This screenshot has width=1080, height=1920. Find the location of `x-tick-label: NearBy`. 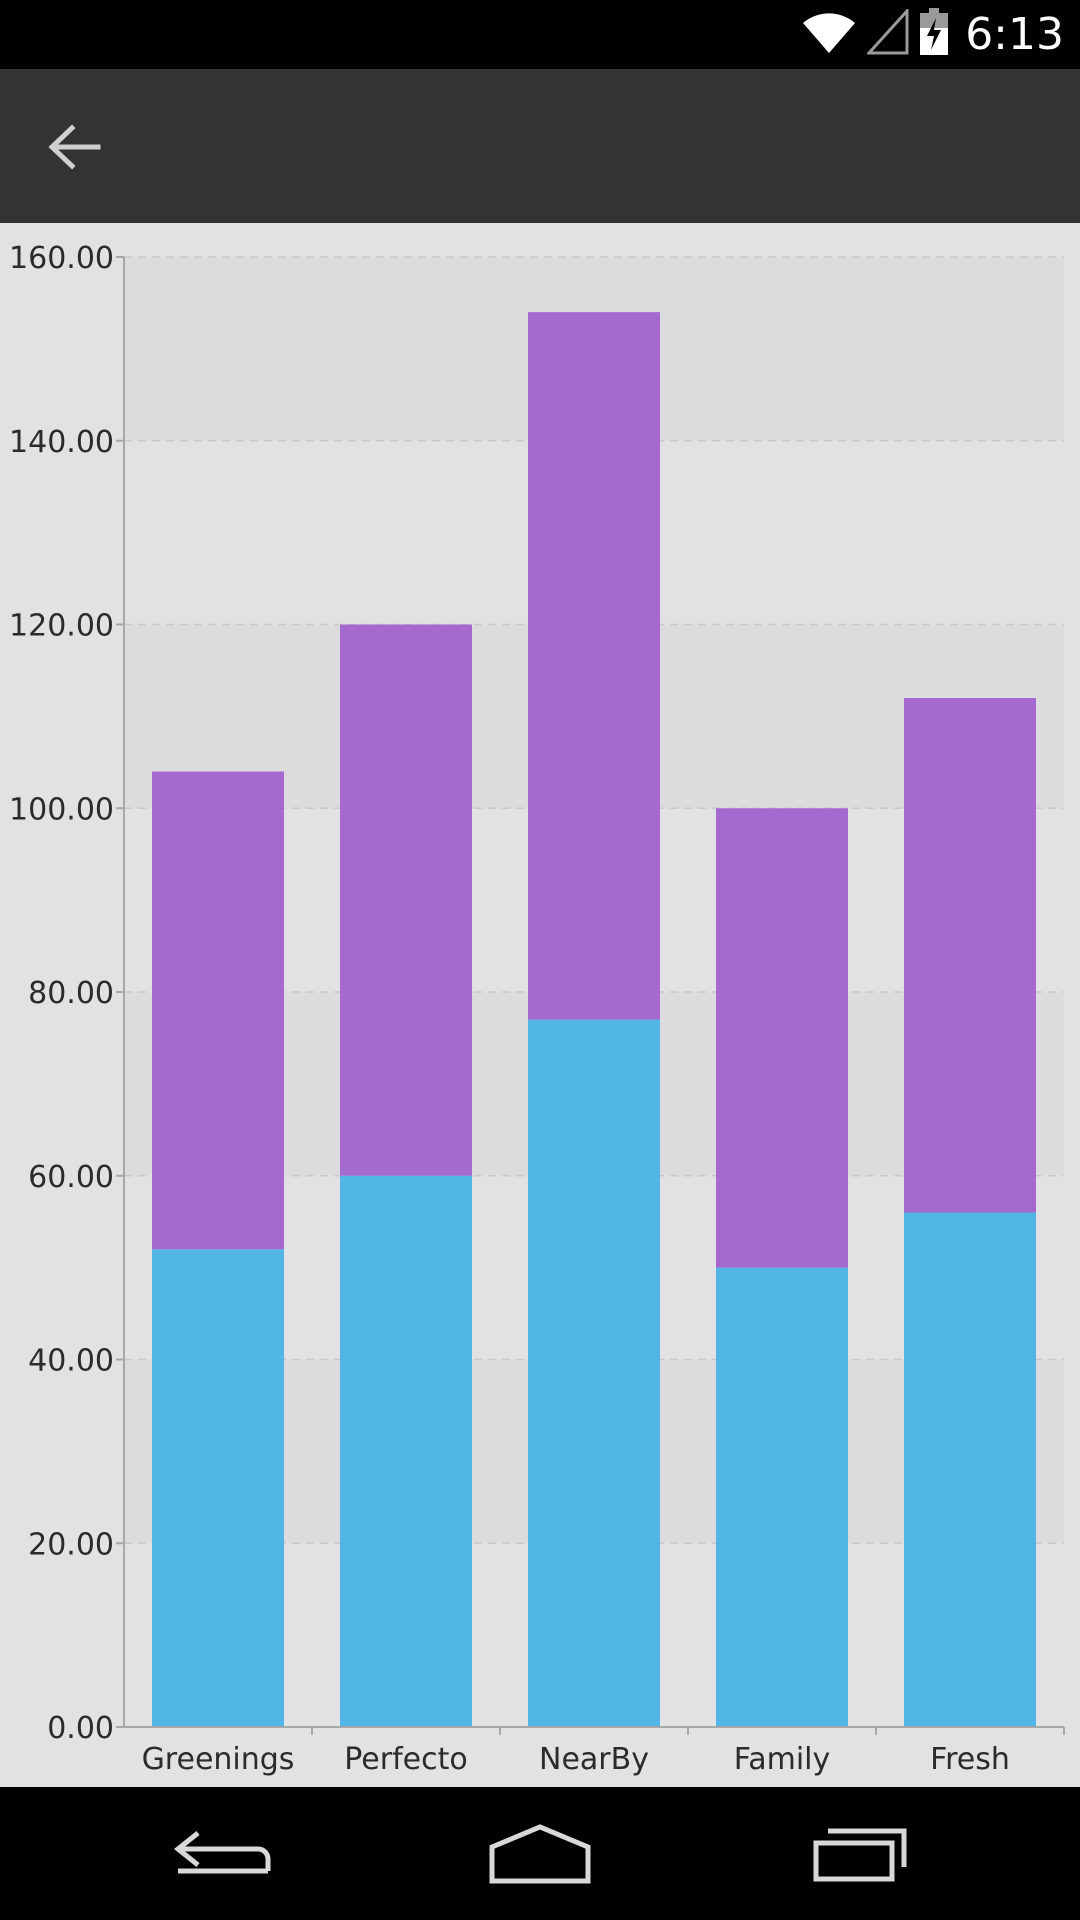

x-tick-label: NearBy is located at coordinates (594, 1759).